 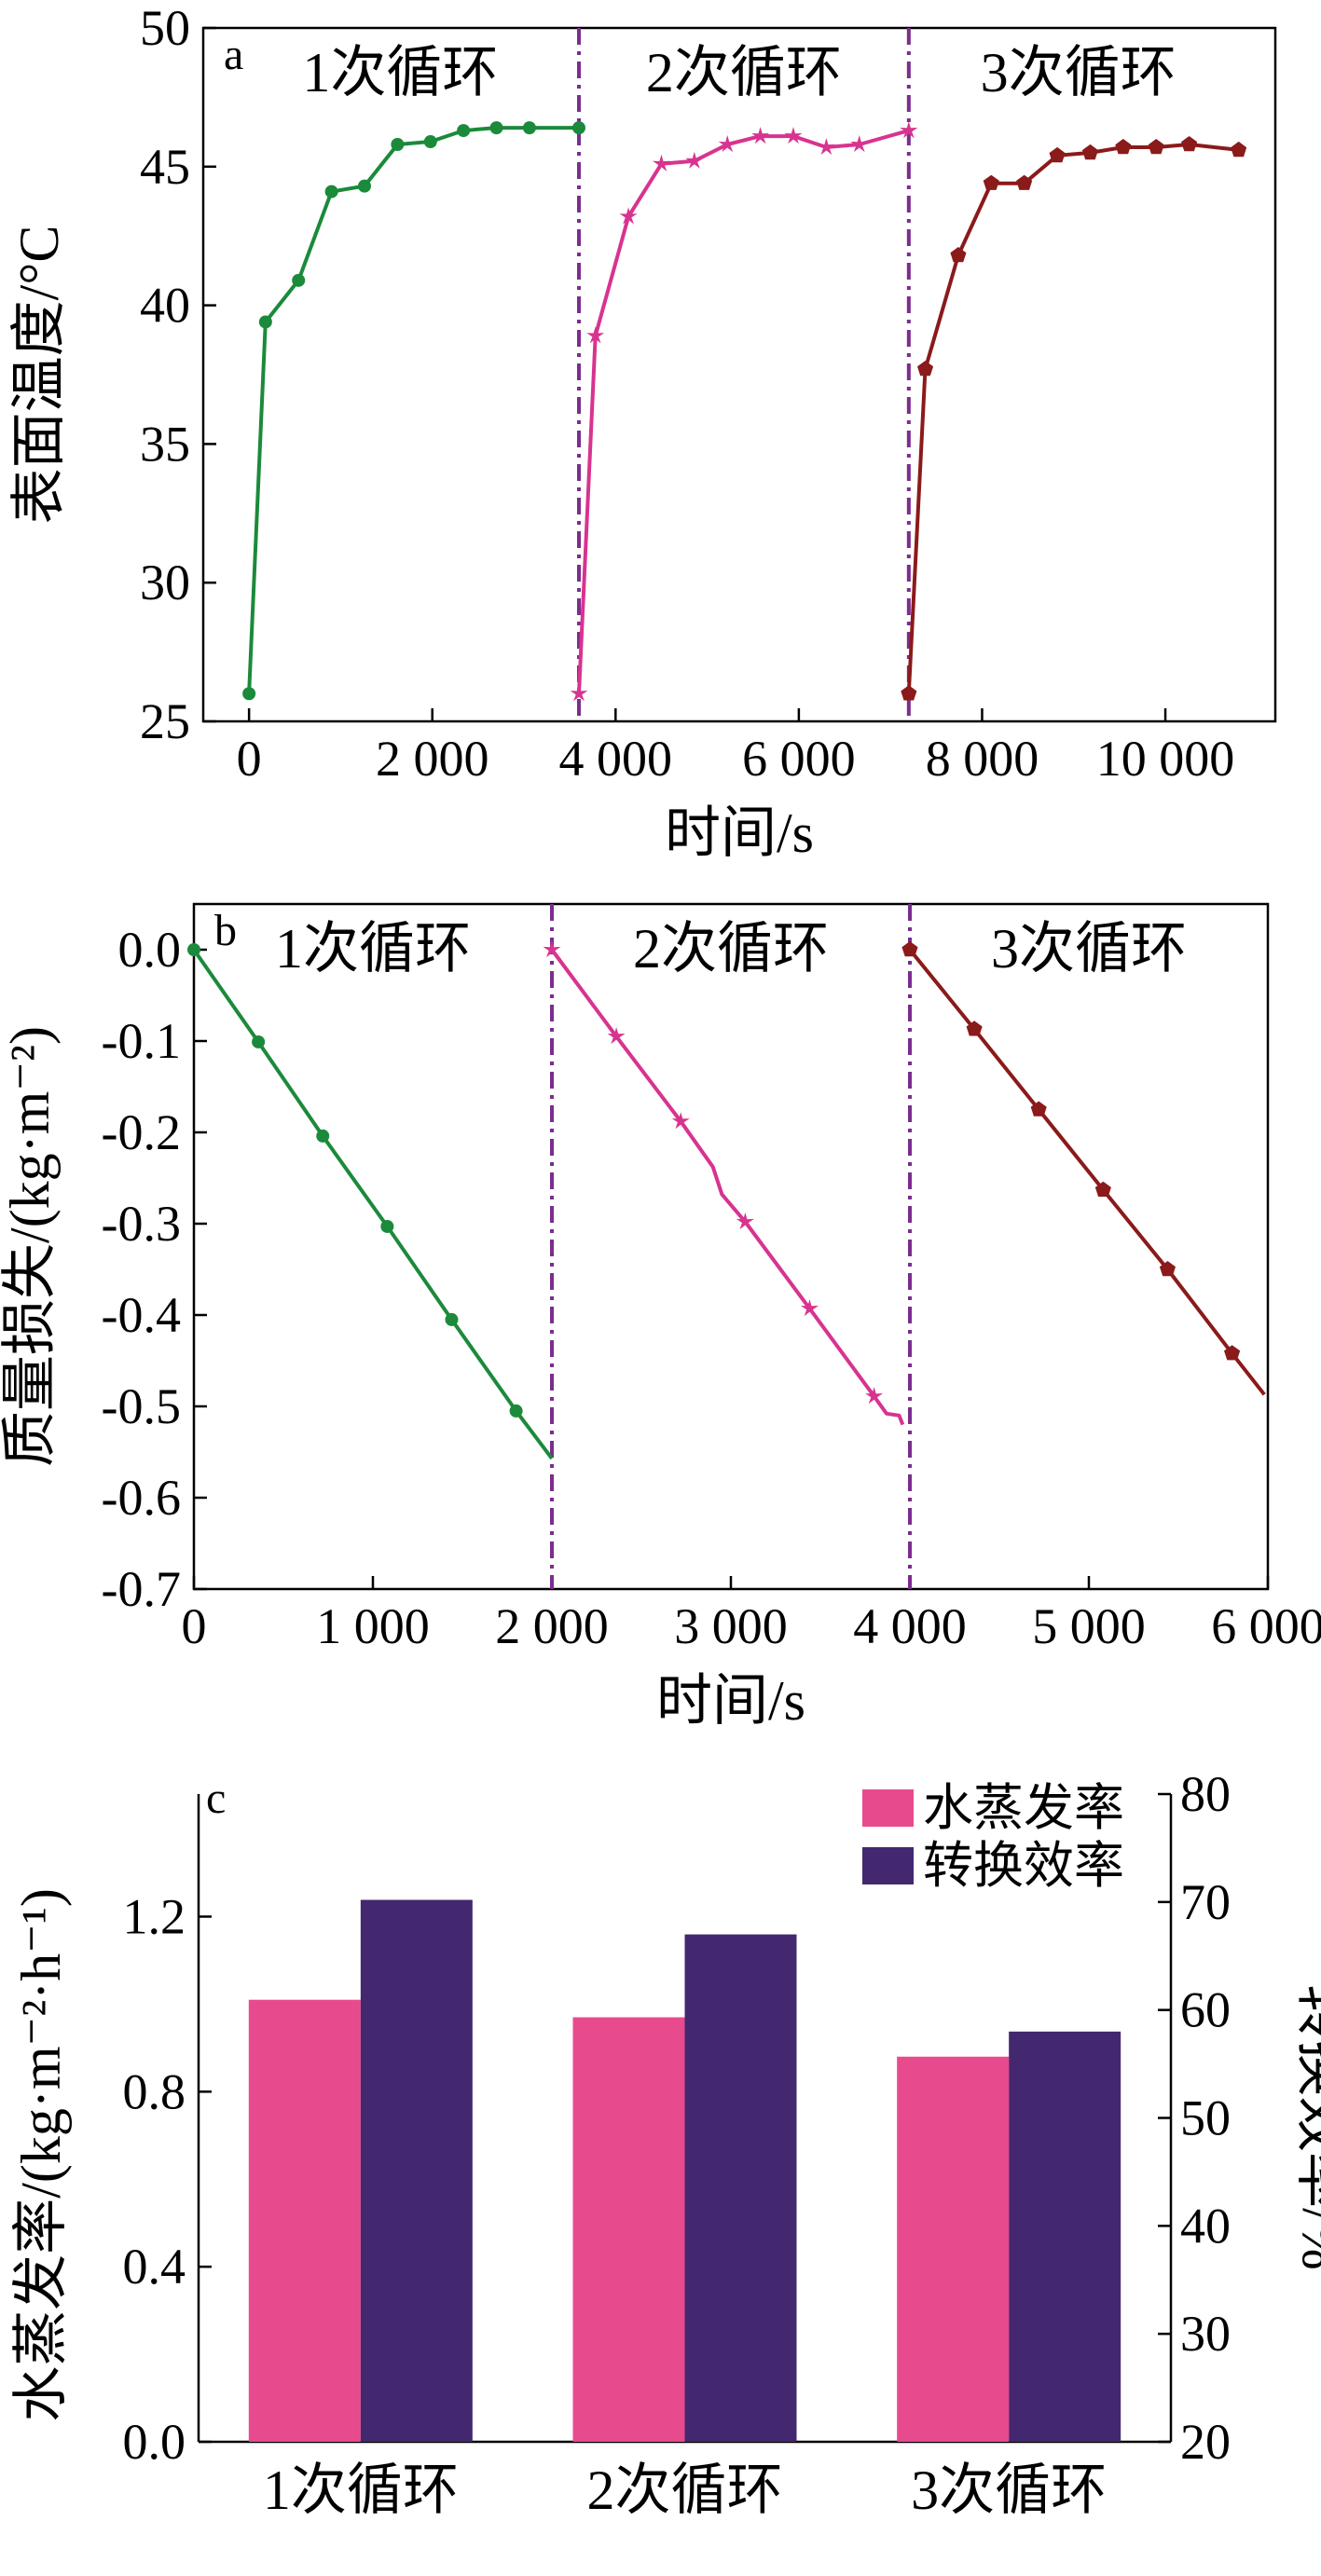 I want to click on panel-letter: c, so click(x=216, y=1798).